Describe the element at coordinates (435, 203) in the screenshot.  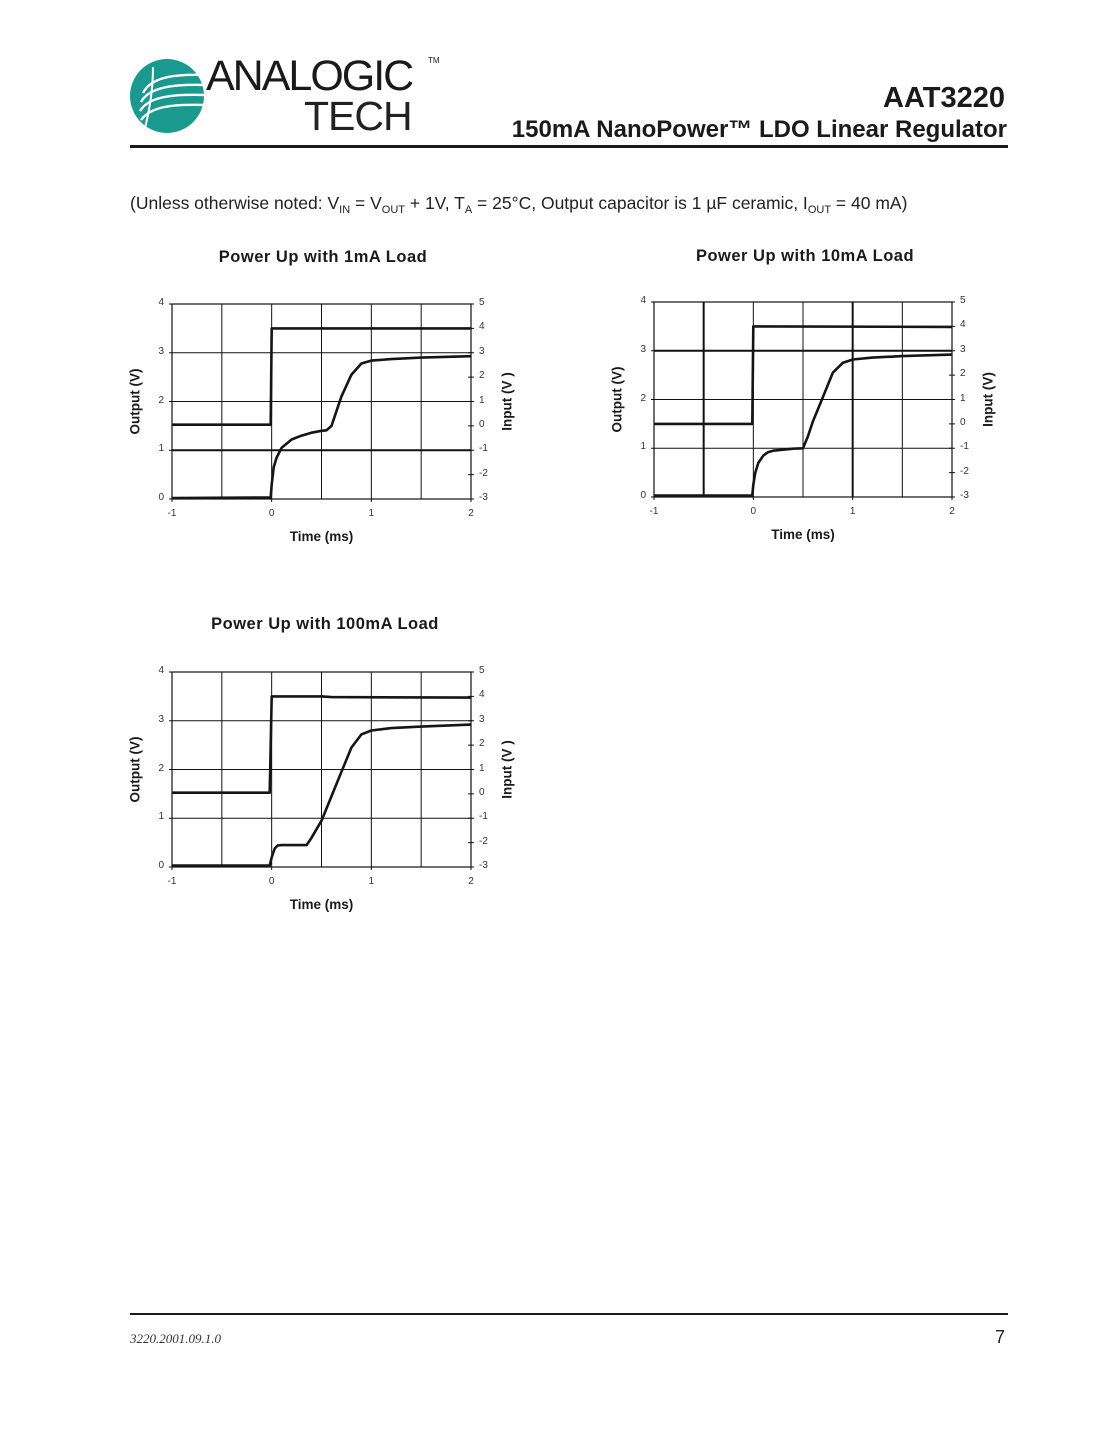
I see `conditions-text: + 1V, T` at that location.